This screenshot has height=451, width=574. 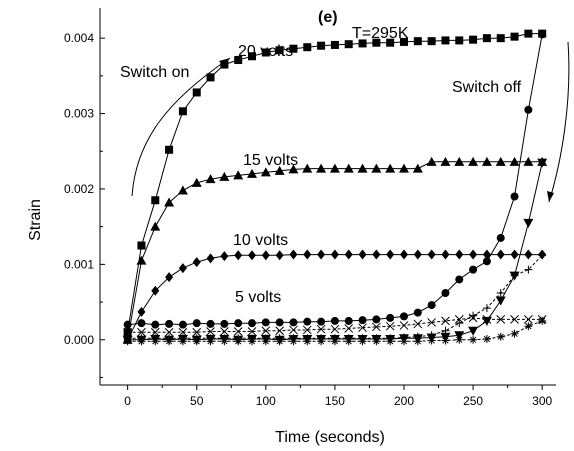 What do you see at coordinates (330, 437) in the screenshot?
I see `x-axis-title: Time (seconds)` at bounding box center [330, 437].